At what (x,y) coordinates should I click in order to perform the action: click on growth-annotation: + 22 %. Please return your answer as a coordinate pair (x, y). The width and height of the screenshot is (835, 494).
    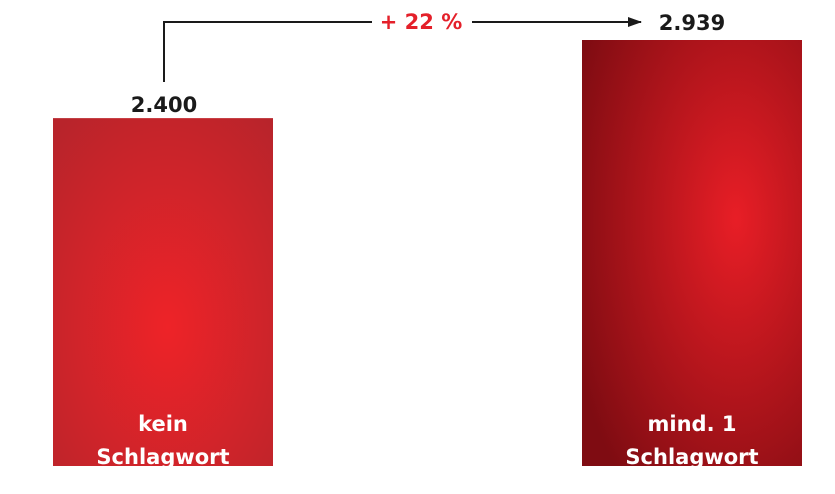
    Looking at the image, I should click on (421, 22).